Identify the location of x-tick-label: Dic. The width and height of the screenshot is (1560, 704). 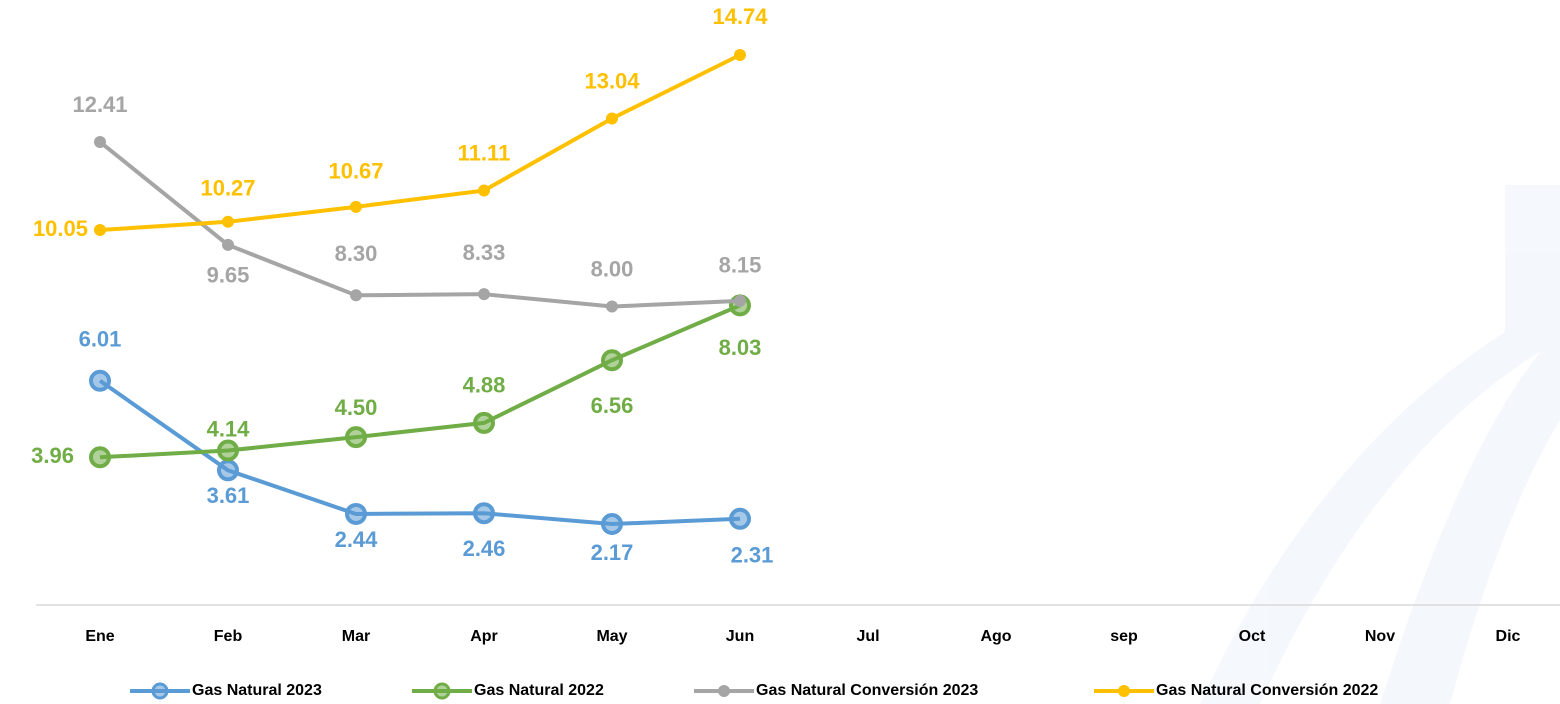
(1508, 636).